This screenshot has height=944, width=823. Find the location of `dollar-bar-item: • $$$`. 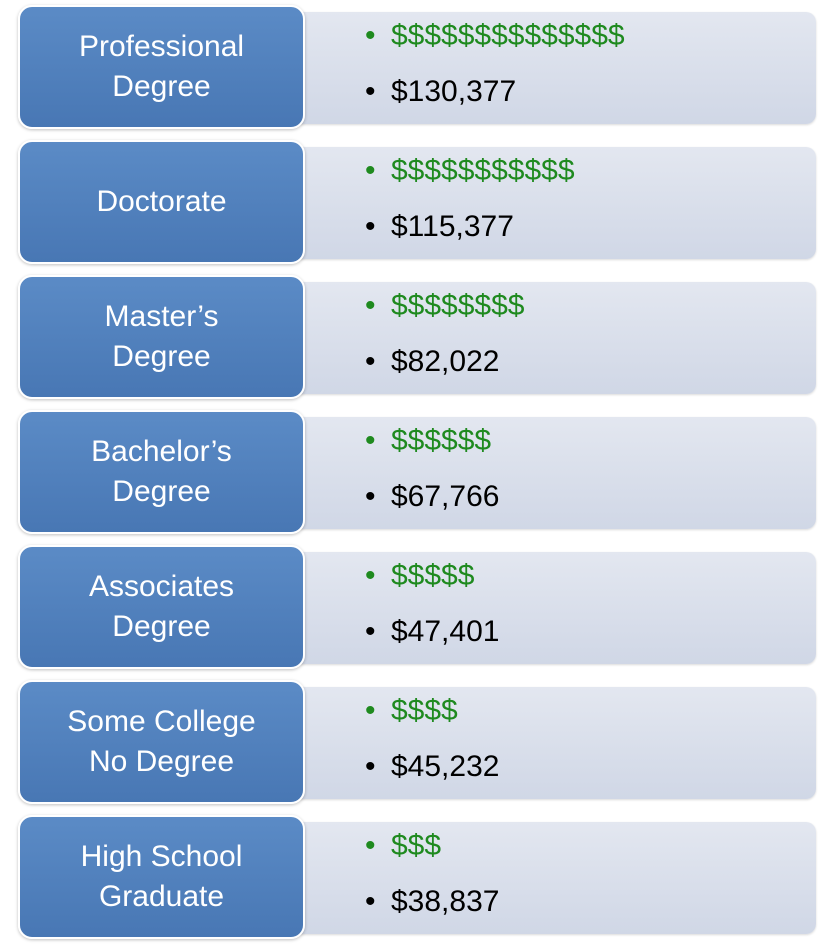

dollar-bar-item: • $$$ is located at coordinates (403, 846).